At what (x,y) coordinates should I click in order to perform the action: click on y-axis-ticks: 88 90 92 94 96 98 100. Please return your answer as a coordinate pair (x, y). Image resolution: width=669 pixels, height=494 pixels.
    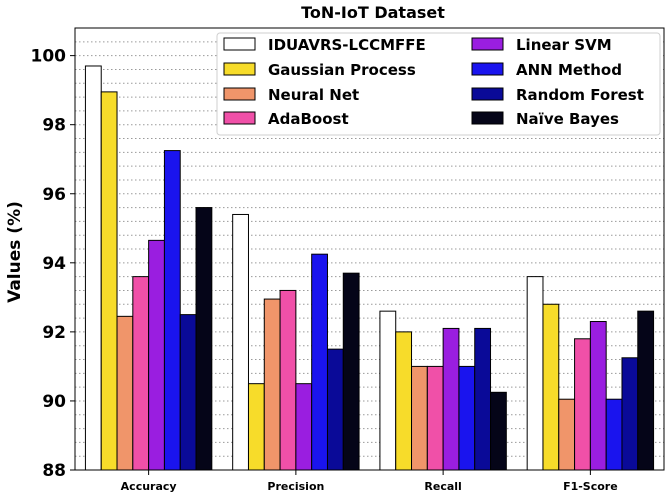
    Looking at the image, I should click on (53, 264).